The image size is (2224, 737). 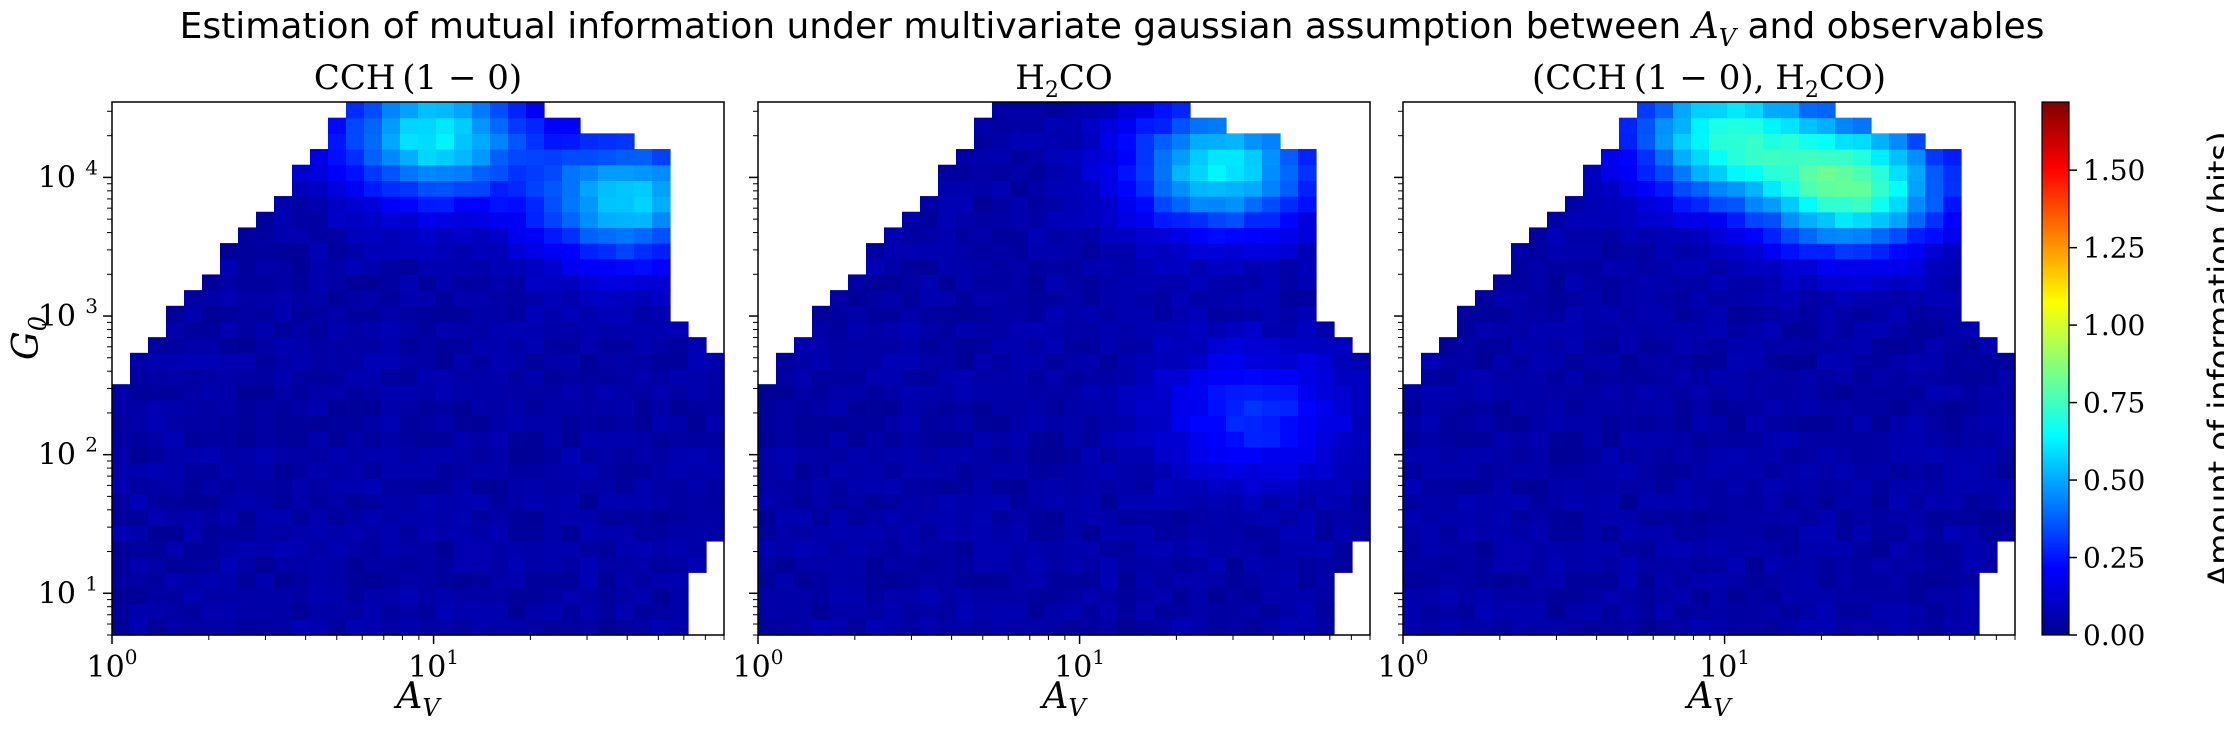 What do you see at coordinates (777, 657) in the screenshot?
I see `x-tick-exponent: 0` at bounding box center [777, 657].